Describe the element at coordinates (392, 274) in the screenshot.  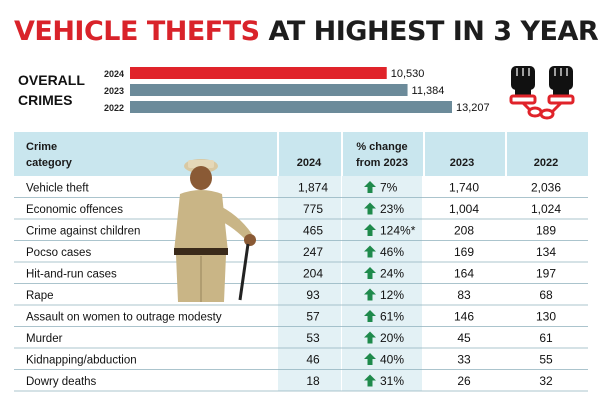
I see `row-change: 24%` at that location.